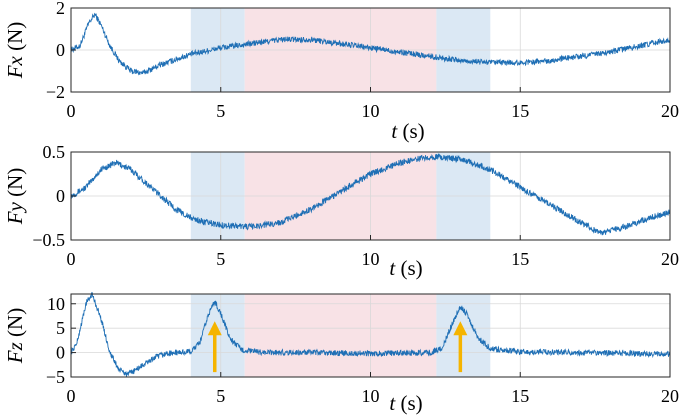 The height and width of the screenshot is (418, 685). Describe the element at coordinates (370, 44) in the screenshot. I see `series-line-fx` at that location.